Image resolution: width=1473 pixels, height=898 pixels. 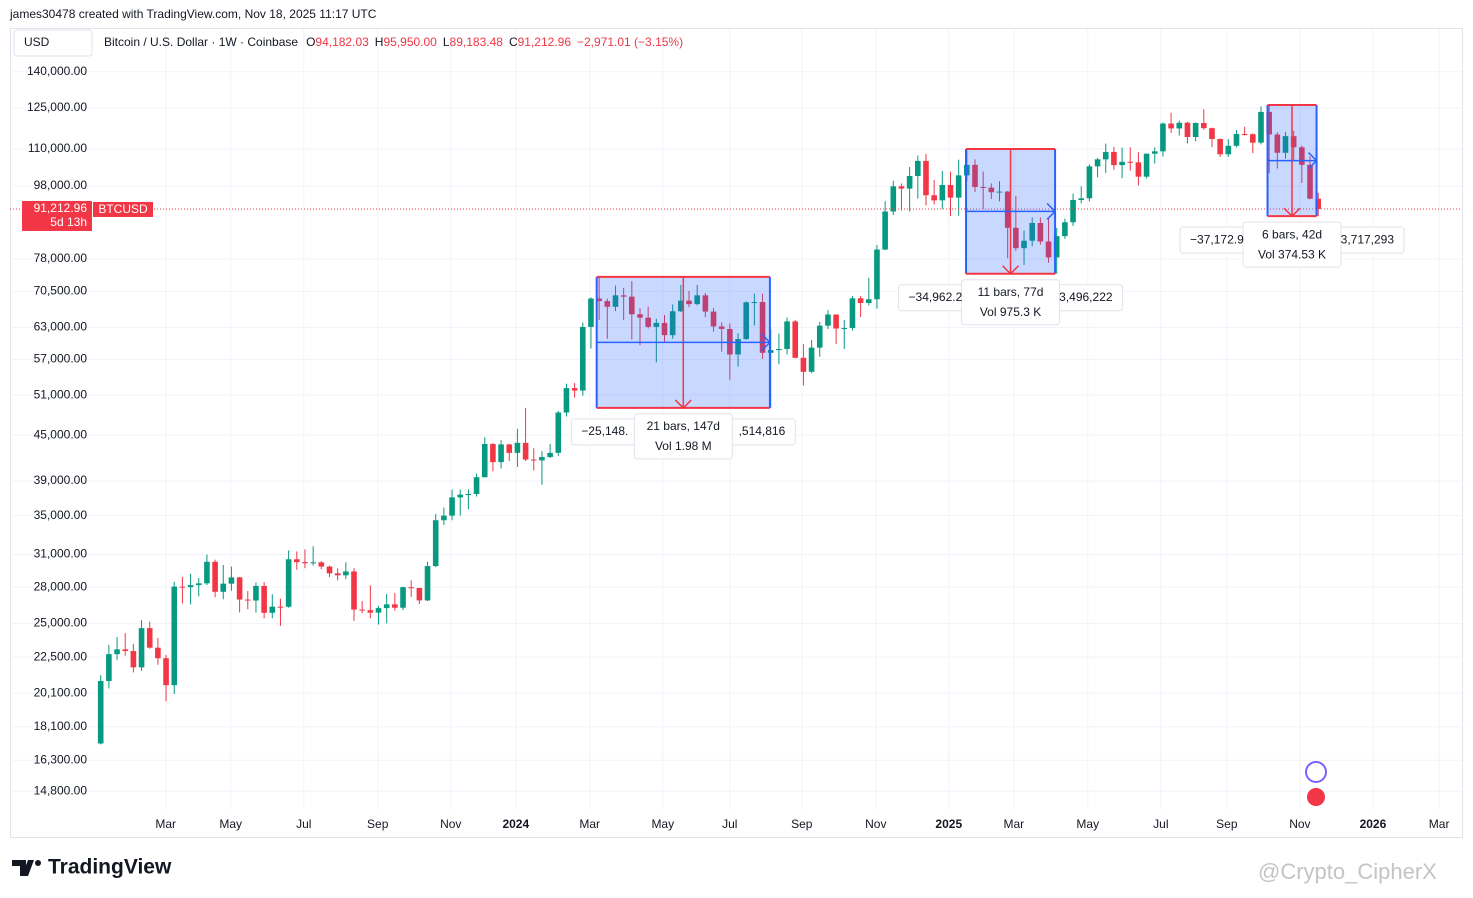 What do you see at coordinates (513, 42) in the screenshot?
I see `ohlc-letter: C` at bounding box center [513, 42].